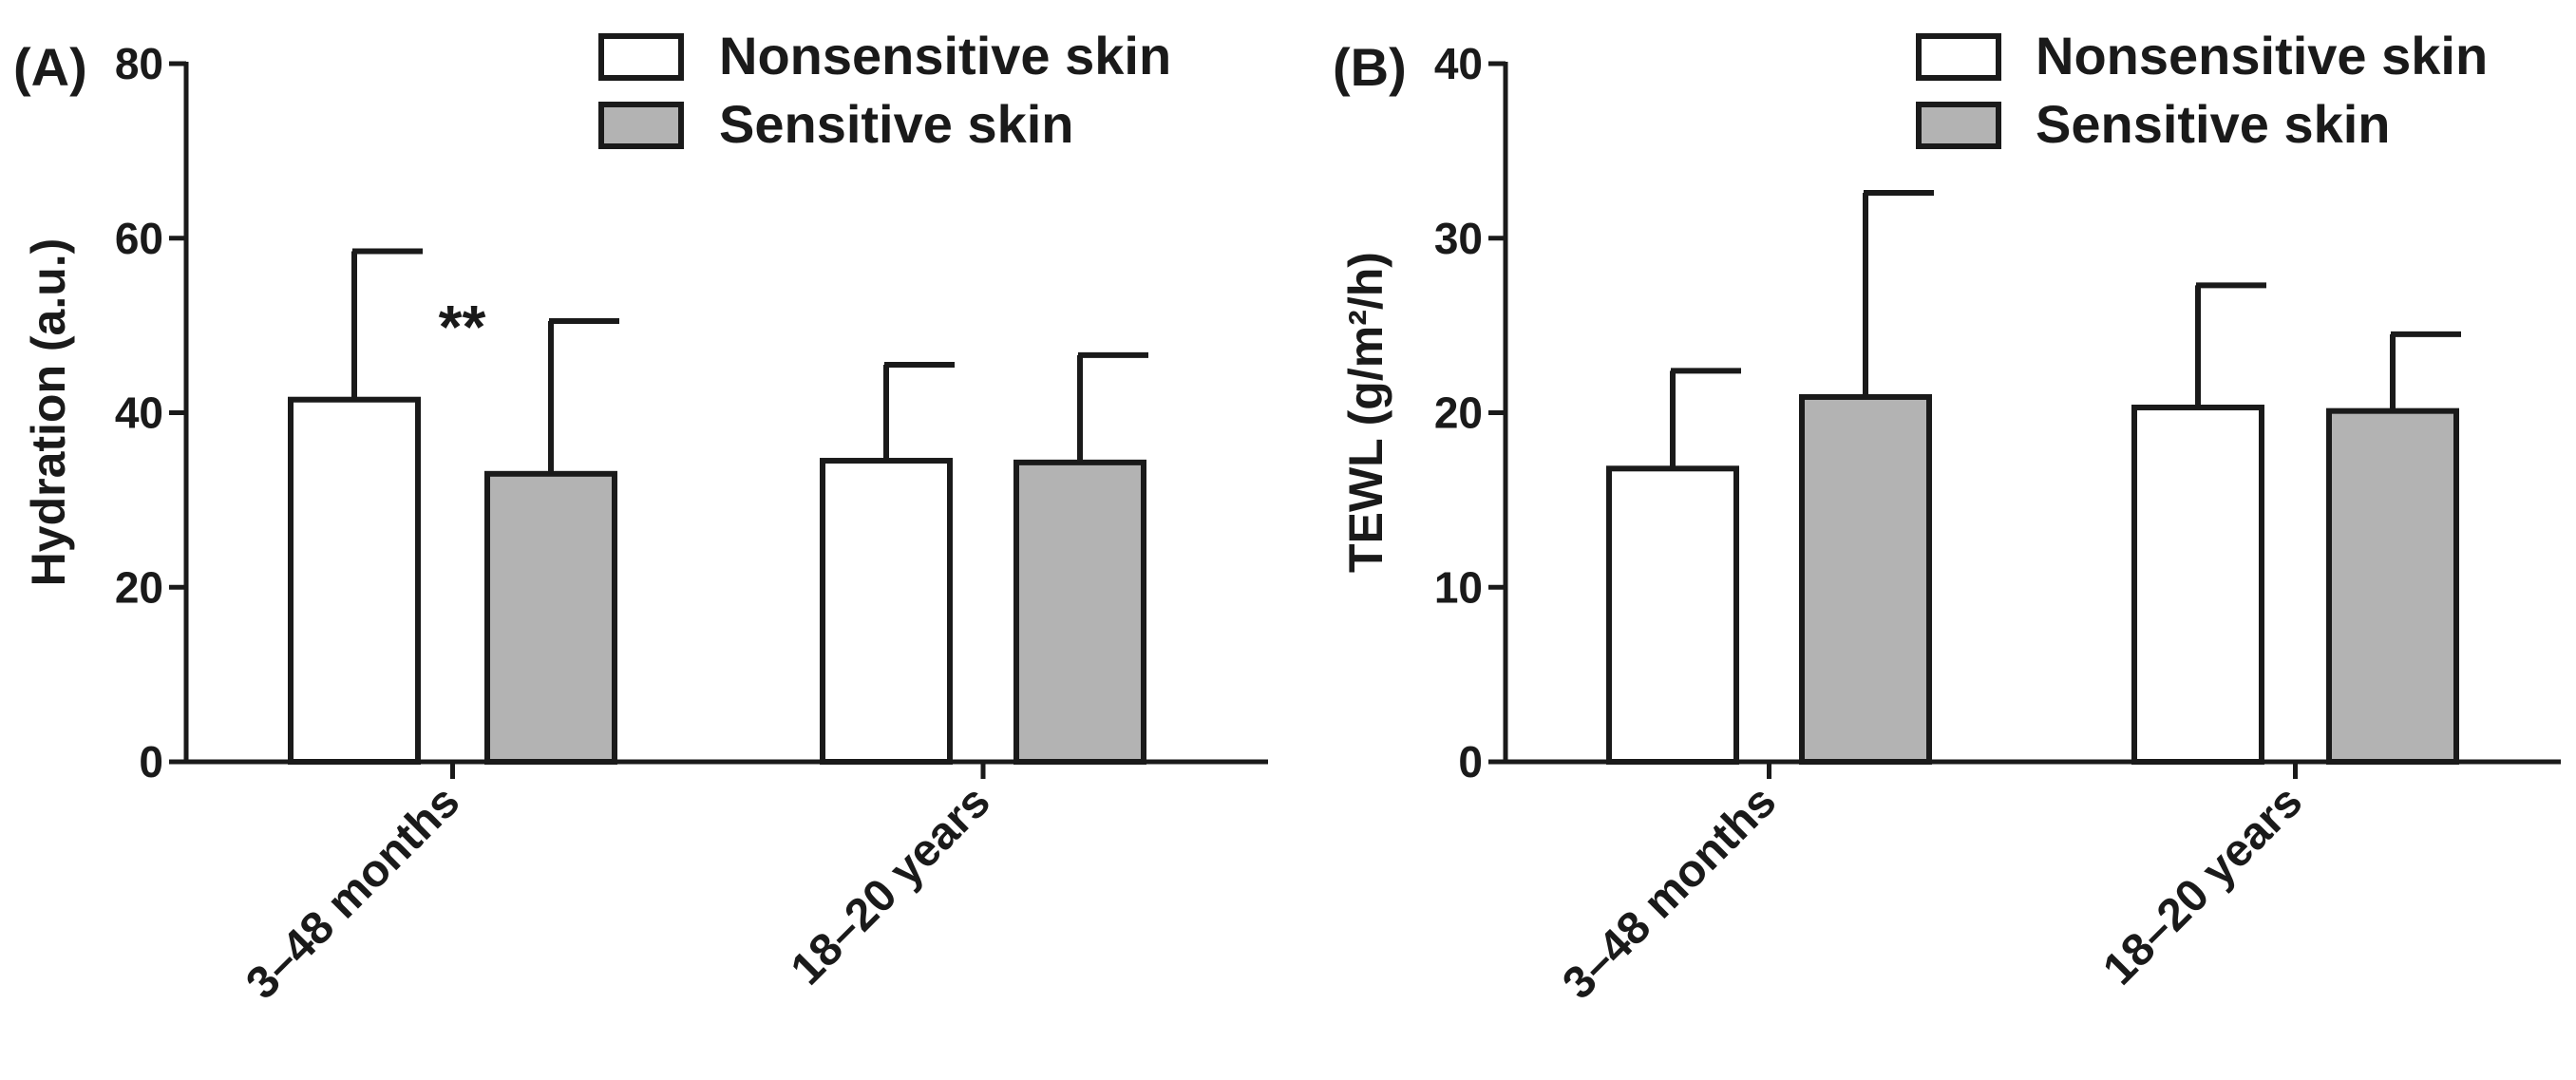  I want to click on y-tick-label: 10, so click(1458, 587).